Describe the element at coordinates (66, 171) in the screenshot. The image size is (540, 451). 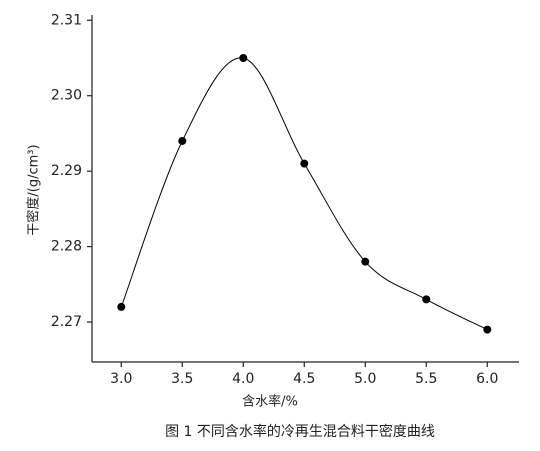
I see `y-tick-label: 2.29` at that location.